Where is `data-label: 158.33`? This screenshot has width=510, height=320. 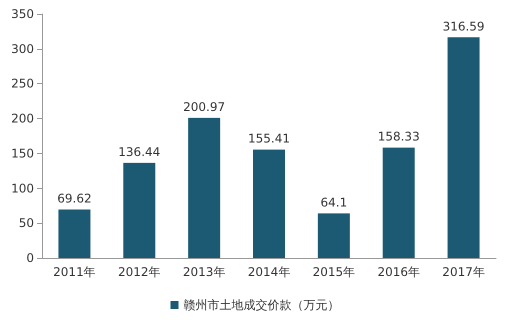
data-label: 158.33 is located at coordinates (399, 137).